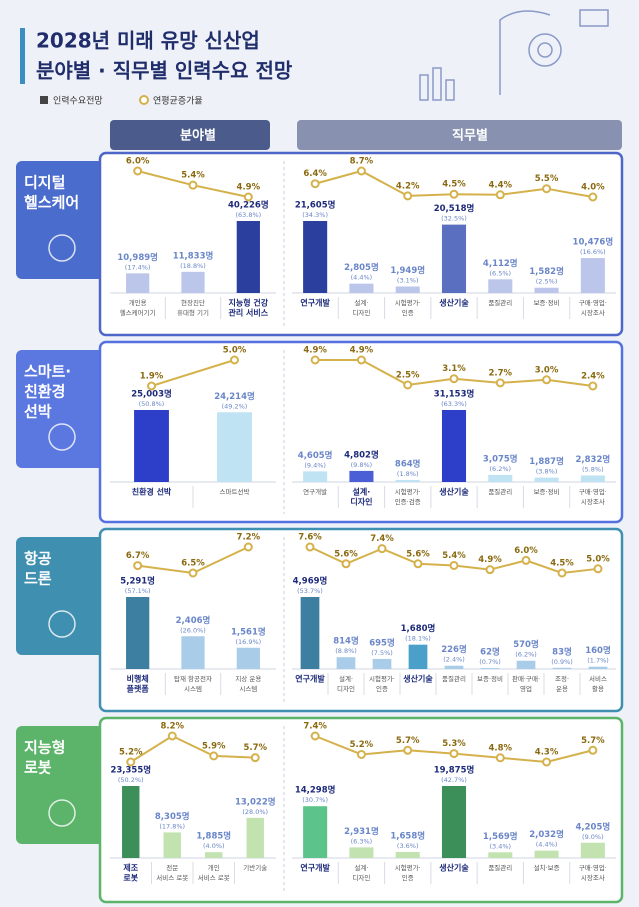 The width and height of the screenshot is (639, 907). I want to click on value-label: 570명, so click(526, 644).